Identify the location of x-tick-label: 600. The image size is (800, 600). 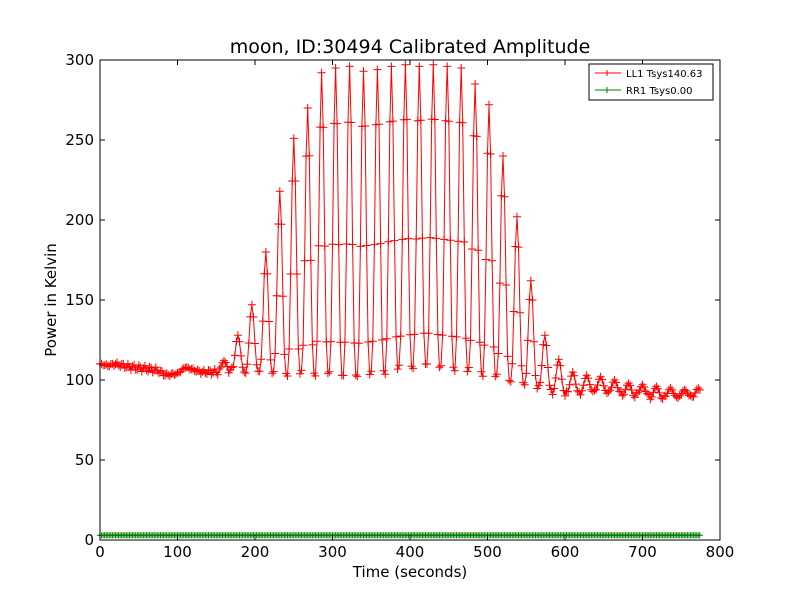
(565, 552).